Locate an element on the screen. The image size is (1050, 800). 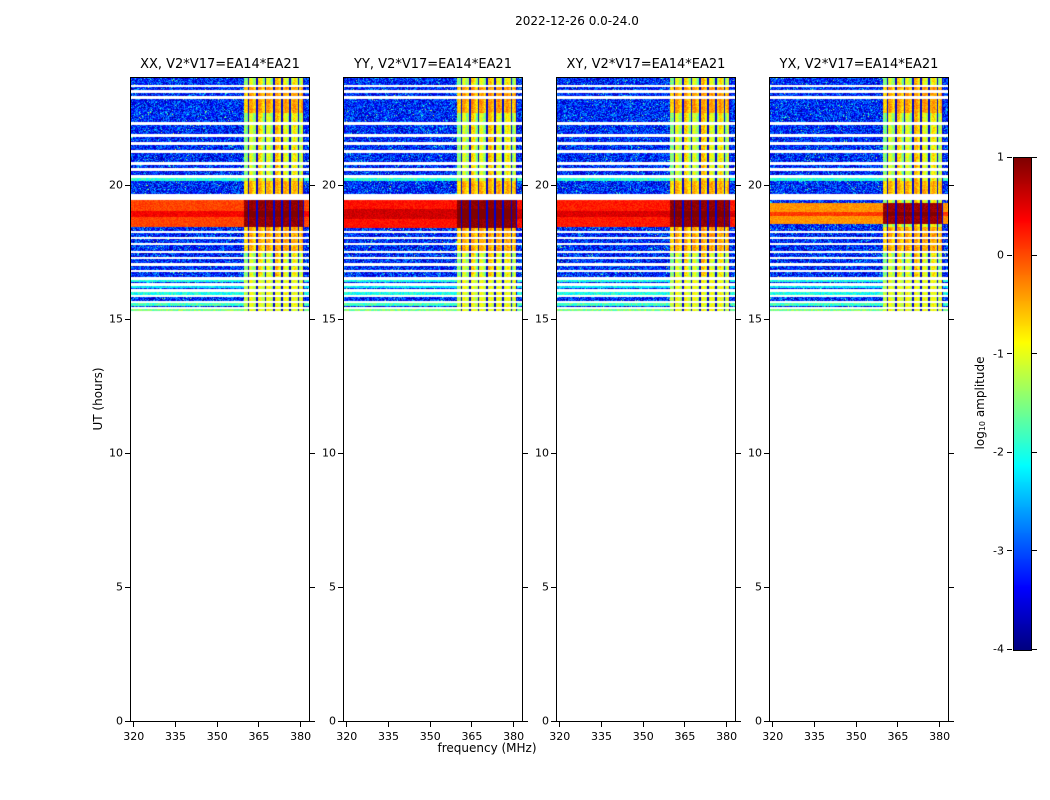
panel-title-xy: XY, V2*V17=EA14*EA21 is located at coordinates (646, 64).